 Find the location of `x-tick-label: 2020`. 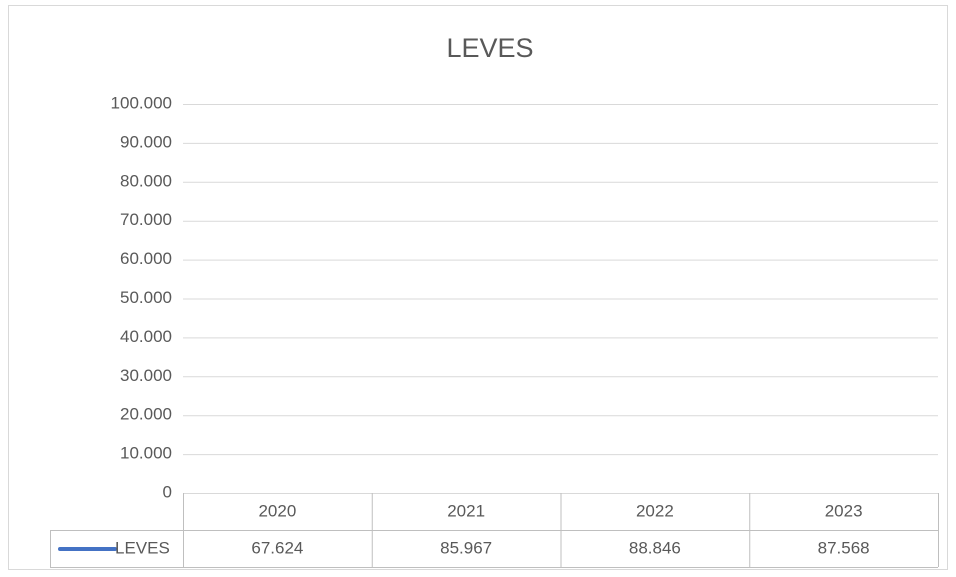

x-tick-label: 2020 is located at coordinates (277, 510).